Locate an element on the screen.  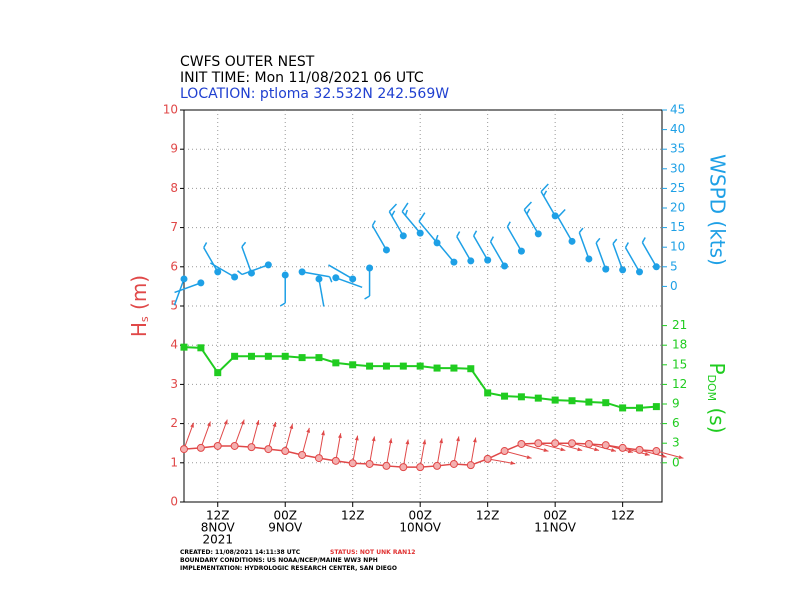
y2-tick-label: 10 is located at coordinates (677, 247).